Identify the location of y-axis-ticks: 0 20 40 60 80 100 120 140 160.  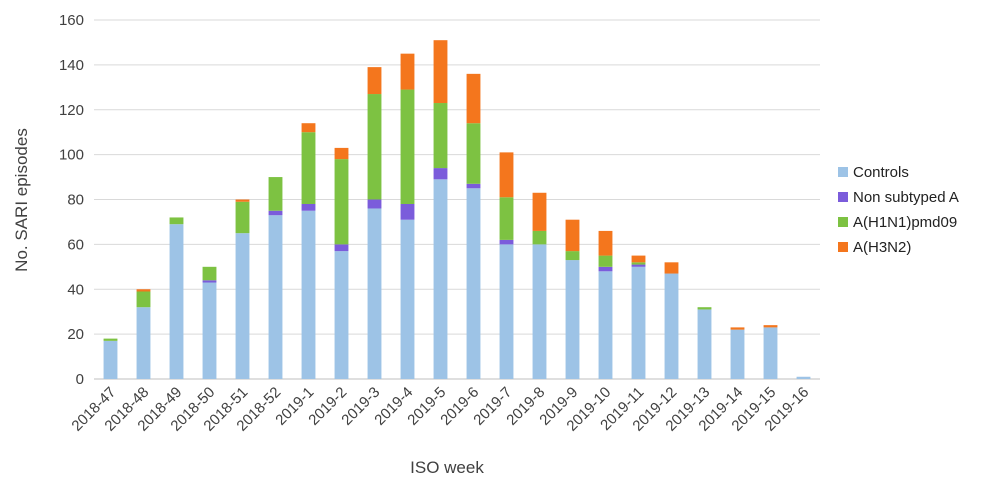
(71, 200).